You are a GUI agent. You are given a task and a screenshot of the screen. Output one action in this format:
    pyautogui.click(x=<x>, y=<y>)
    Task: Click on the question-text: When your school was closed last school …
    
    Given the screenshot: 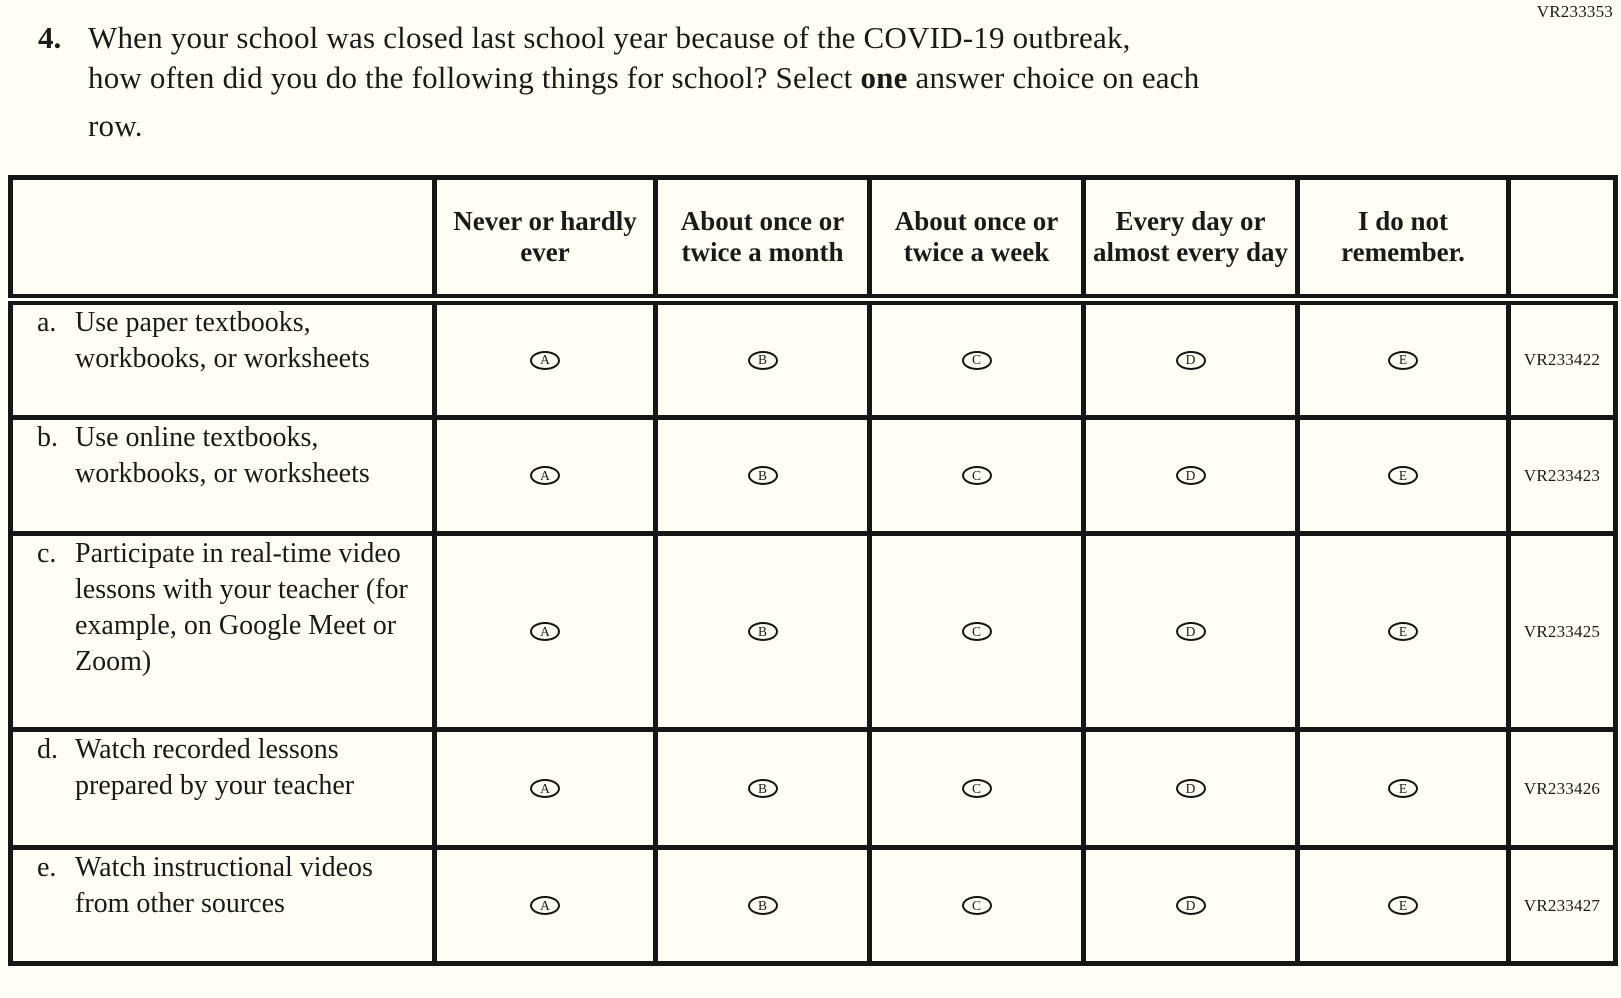 What is the action you would take?
    pyautogui.click(x=643, y=82)
    